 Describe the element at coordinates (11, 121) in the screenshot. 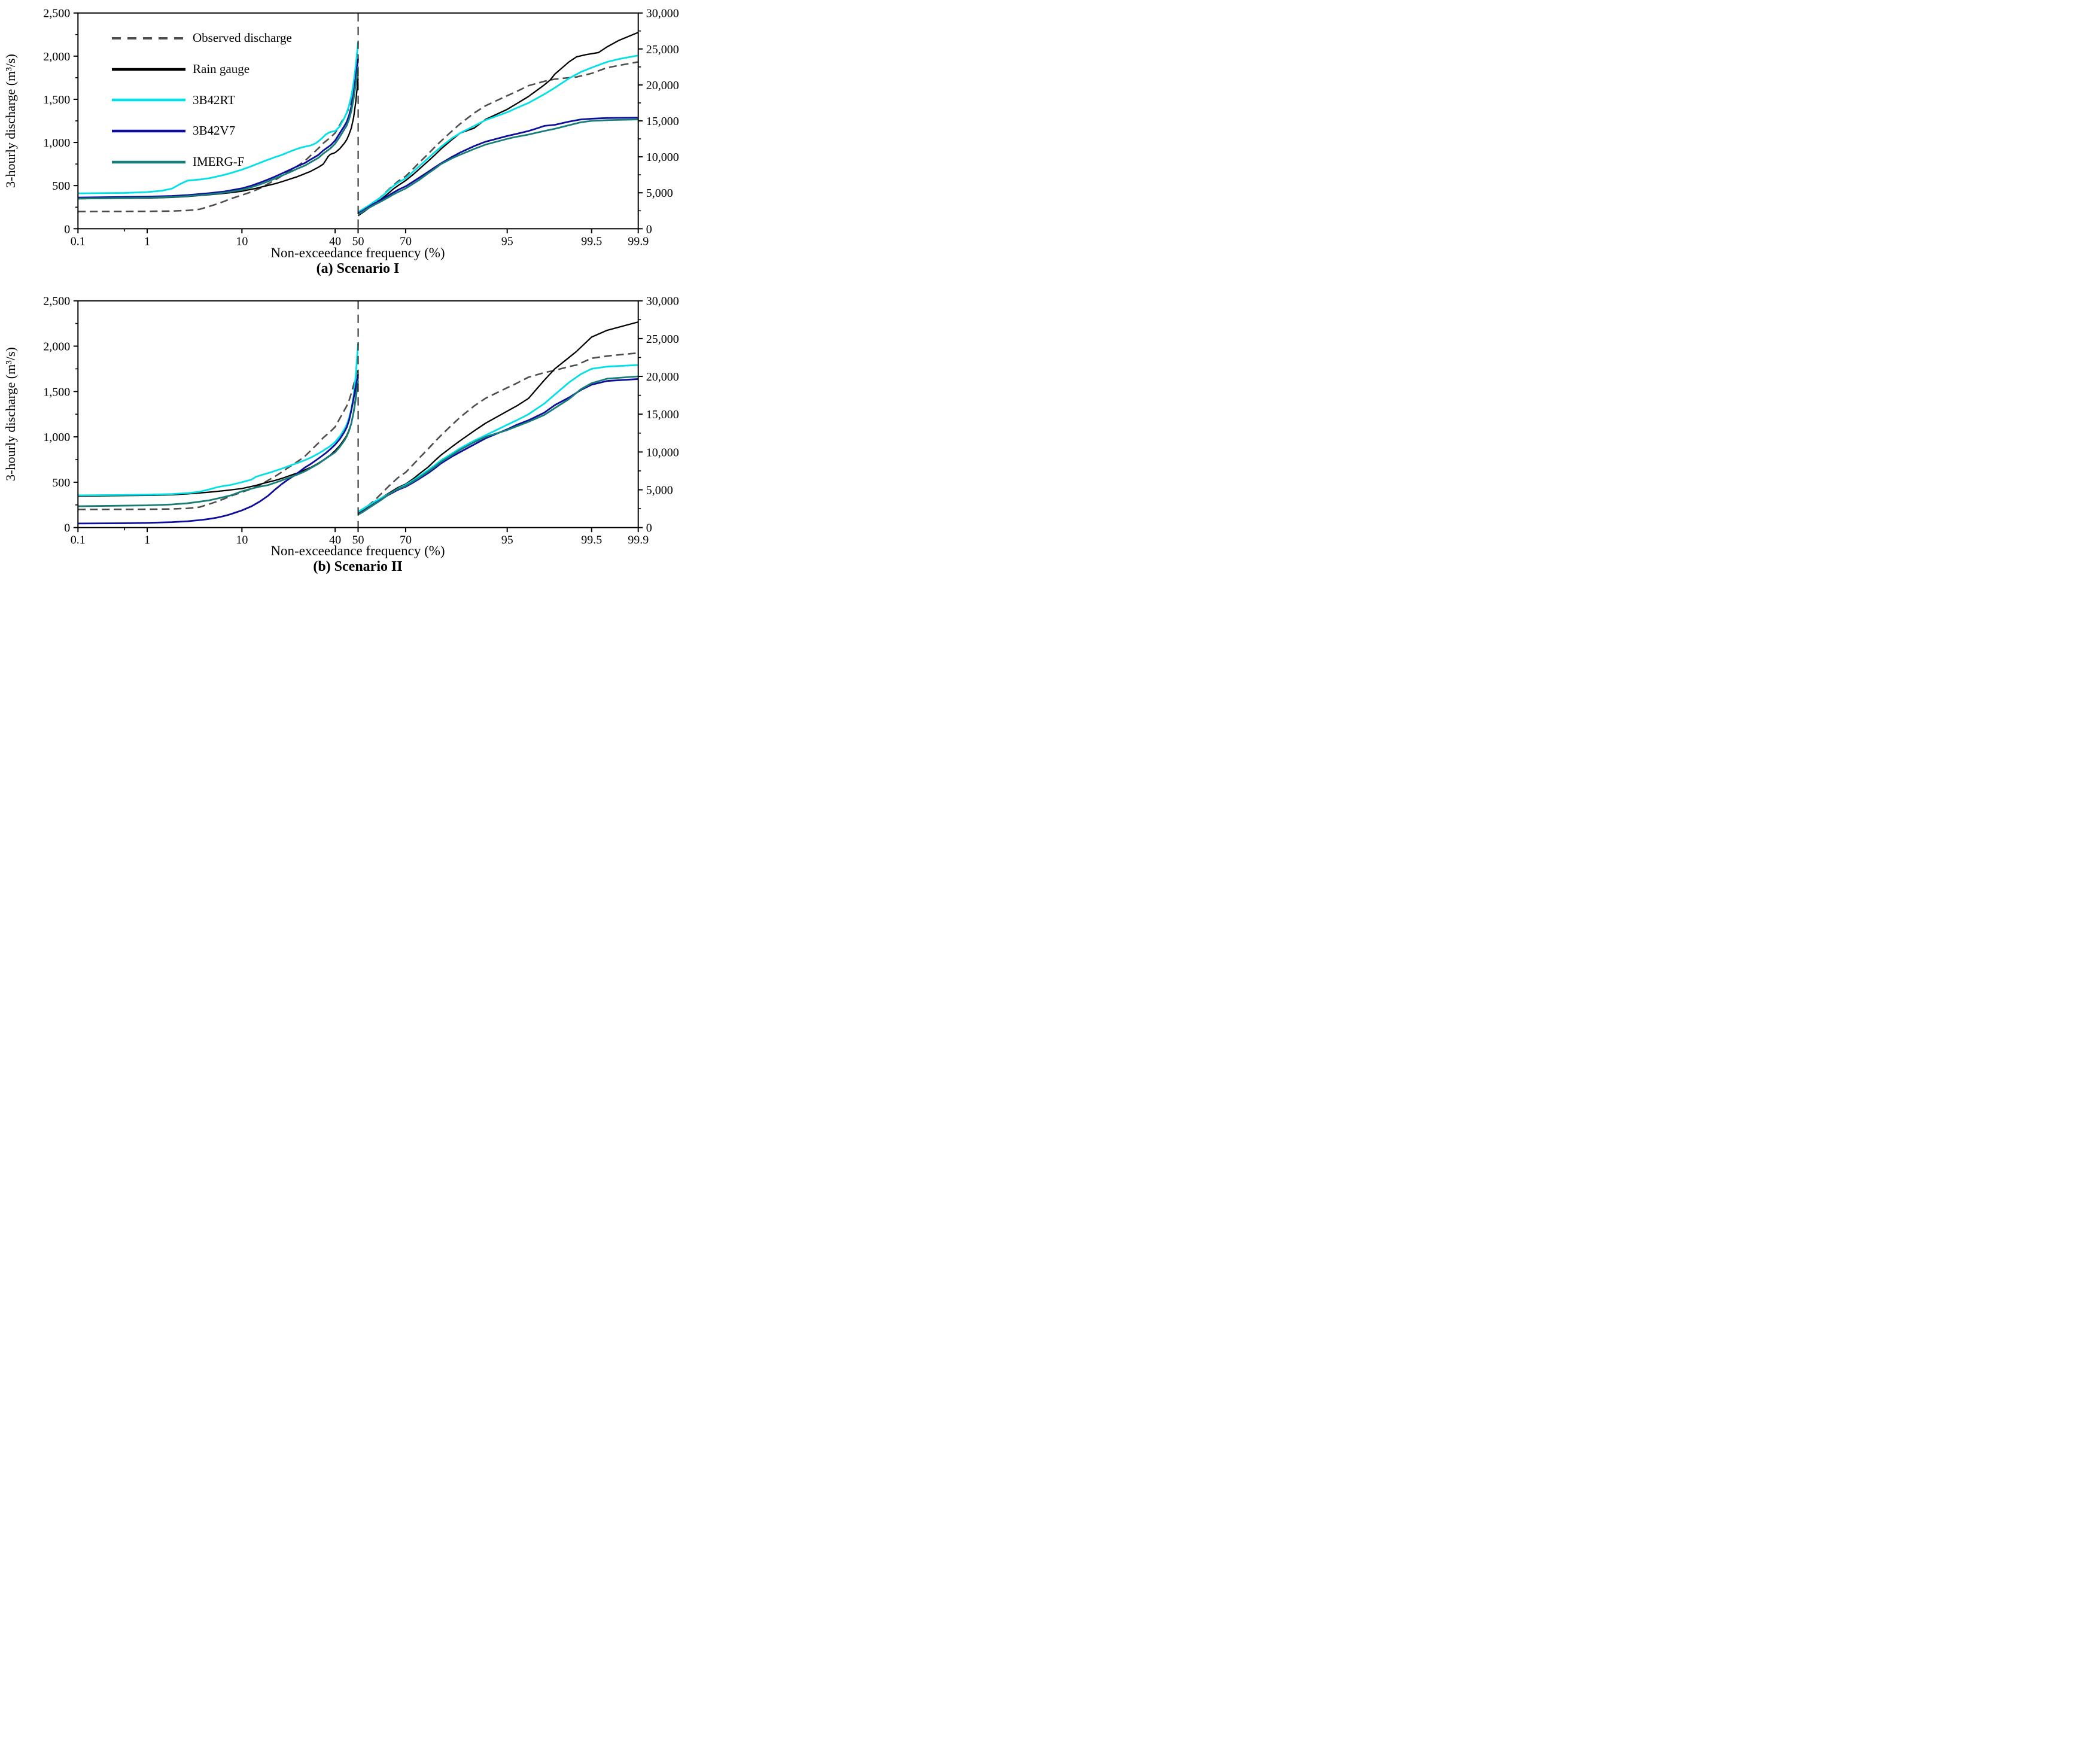

I see `y-axis-label-panel-a: 3-hourly discharge (m³/s)` at that location.